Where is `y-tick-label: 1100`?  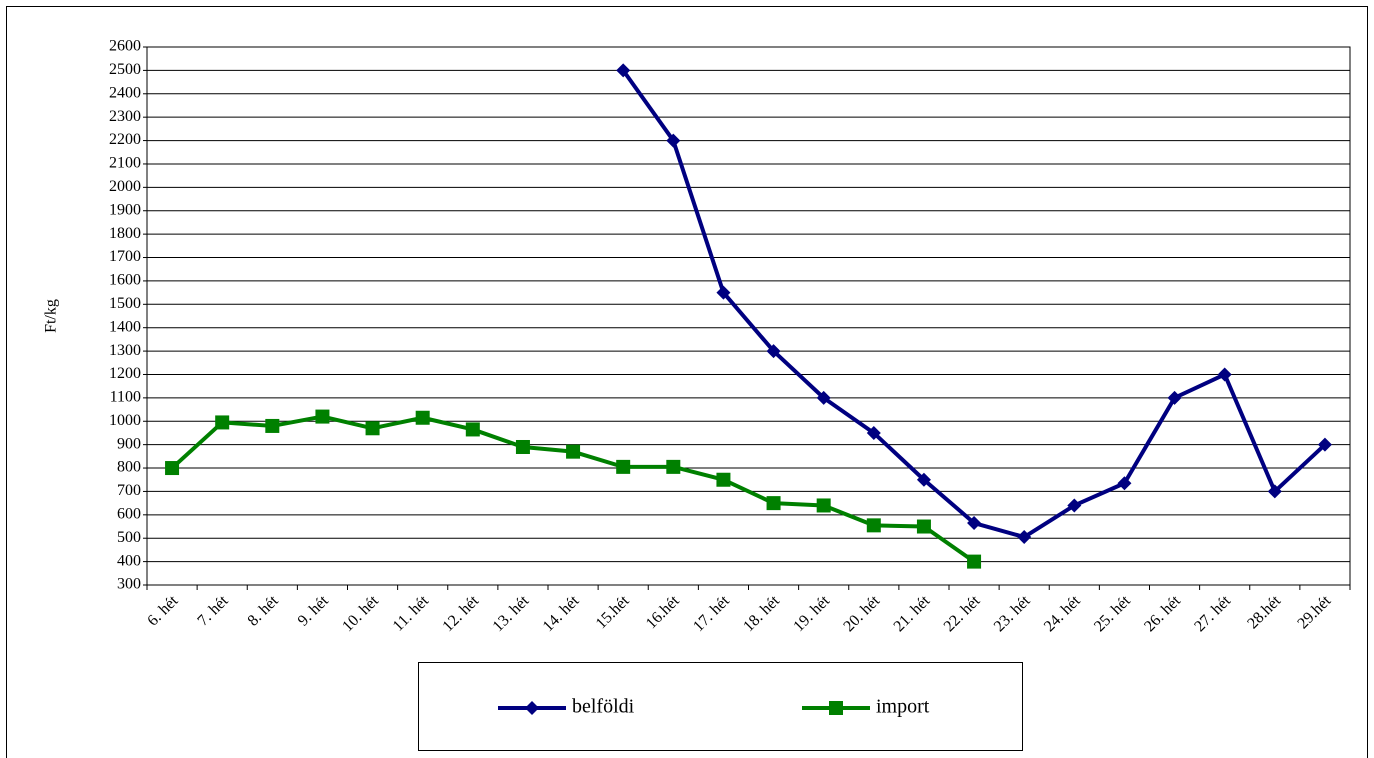
y-tick-label: 1100 is located at coordinates (125, 397).